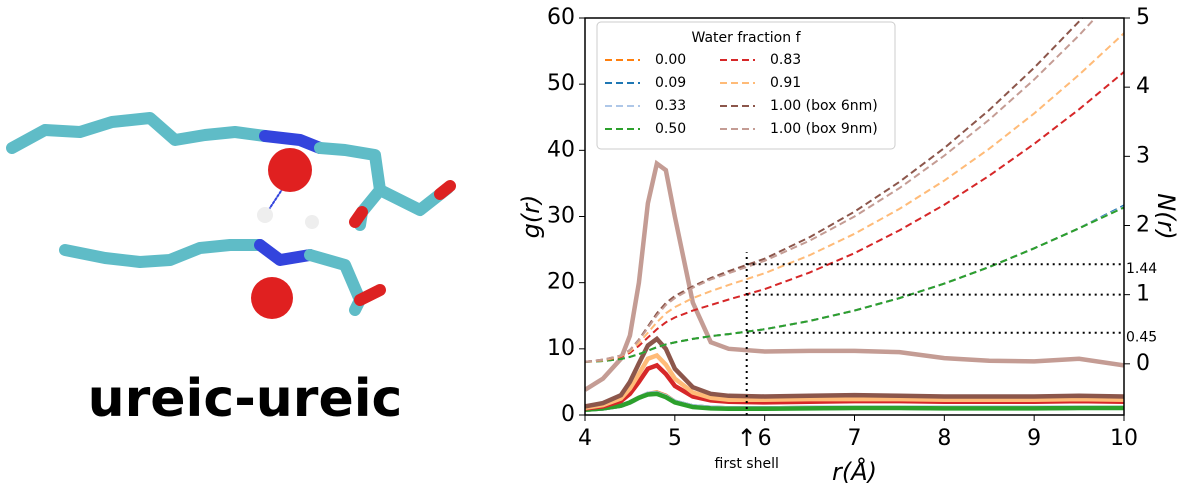  I want to click on x-tick-label: 9, so click(1034, 438).